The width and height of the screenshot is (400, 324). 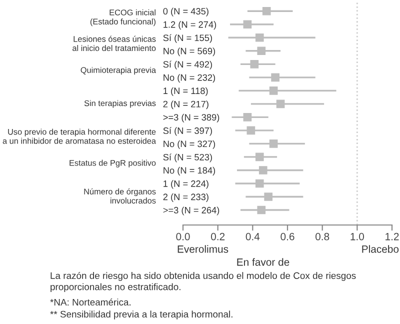 What do you see at coordinates (357, 236) in the screenshot?
I see `x-tick-label: 1.0` at bounding box center [357, 236].